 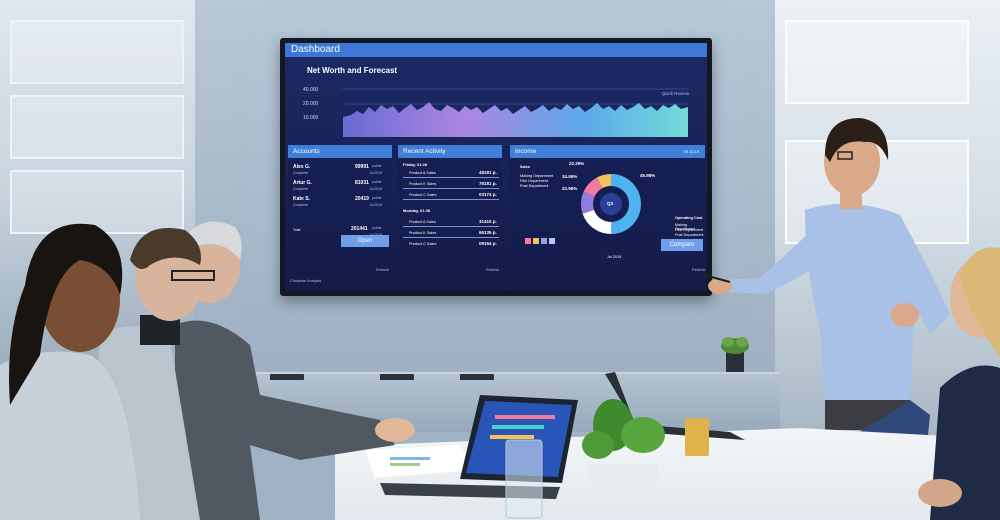 What do you see at coordinates (826, 274) in the screenshot?
I see `presenter` at bounding box center [826, 274].